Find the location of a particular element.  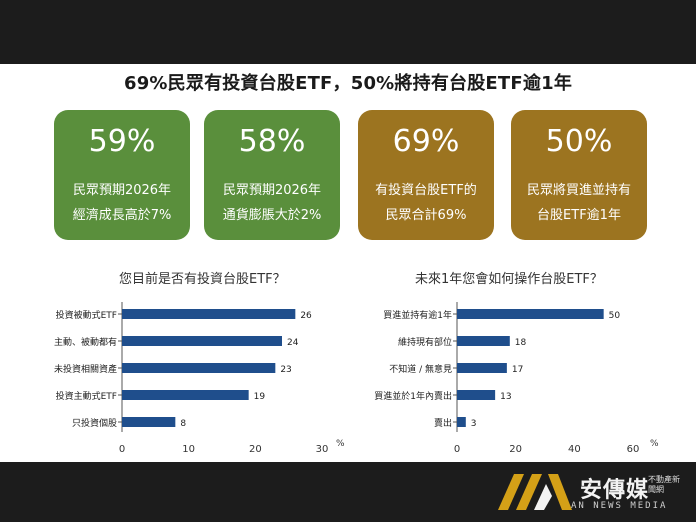

data-label: 8 is located at coordinates (183, 424).